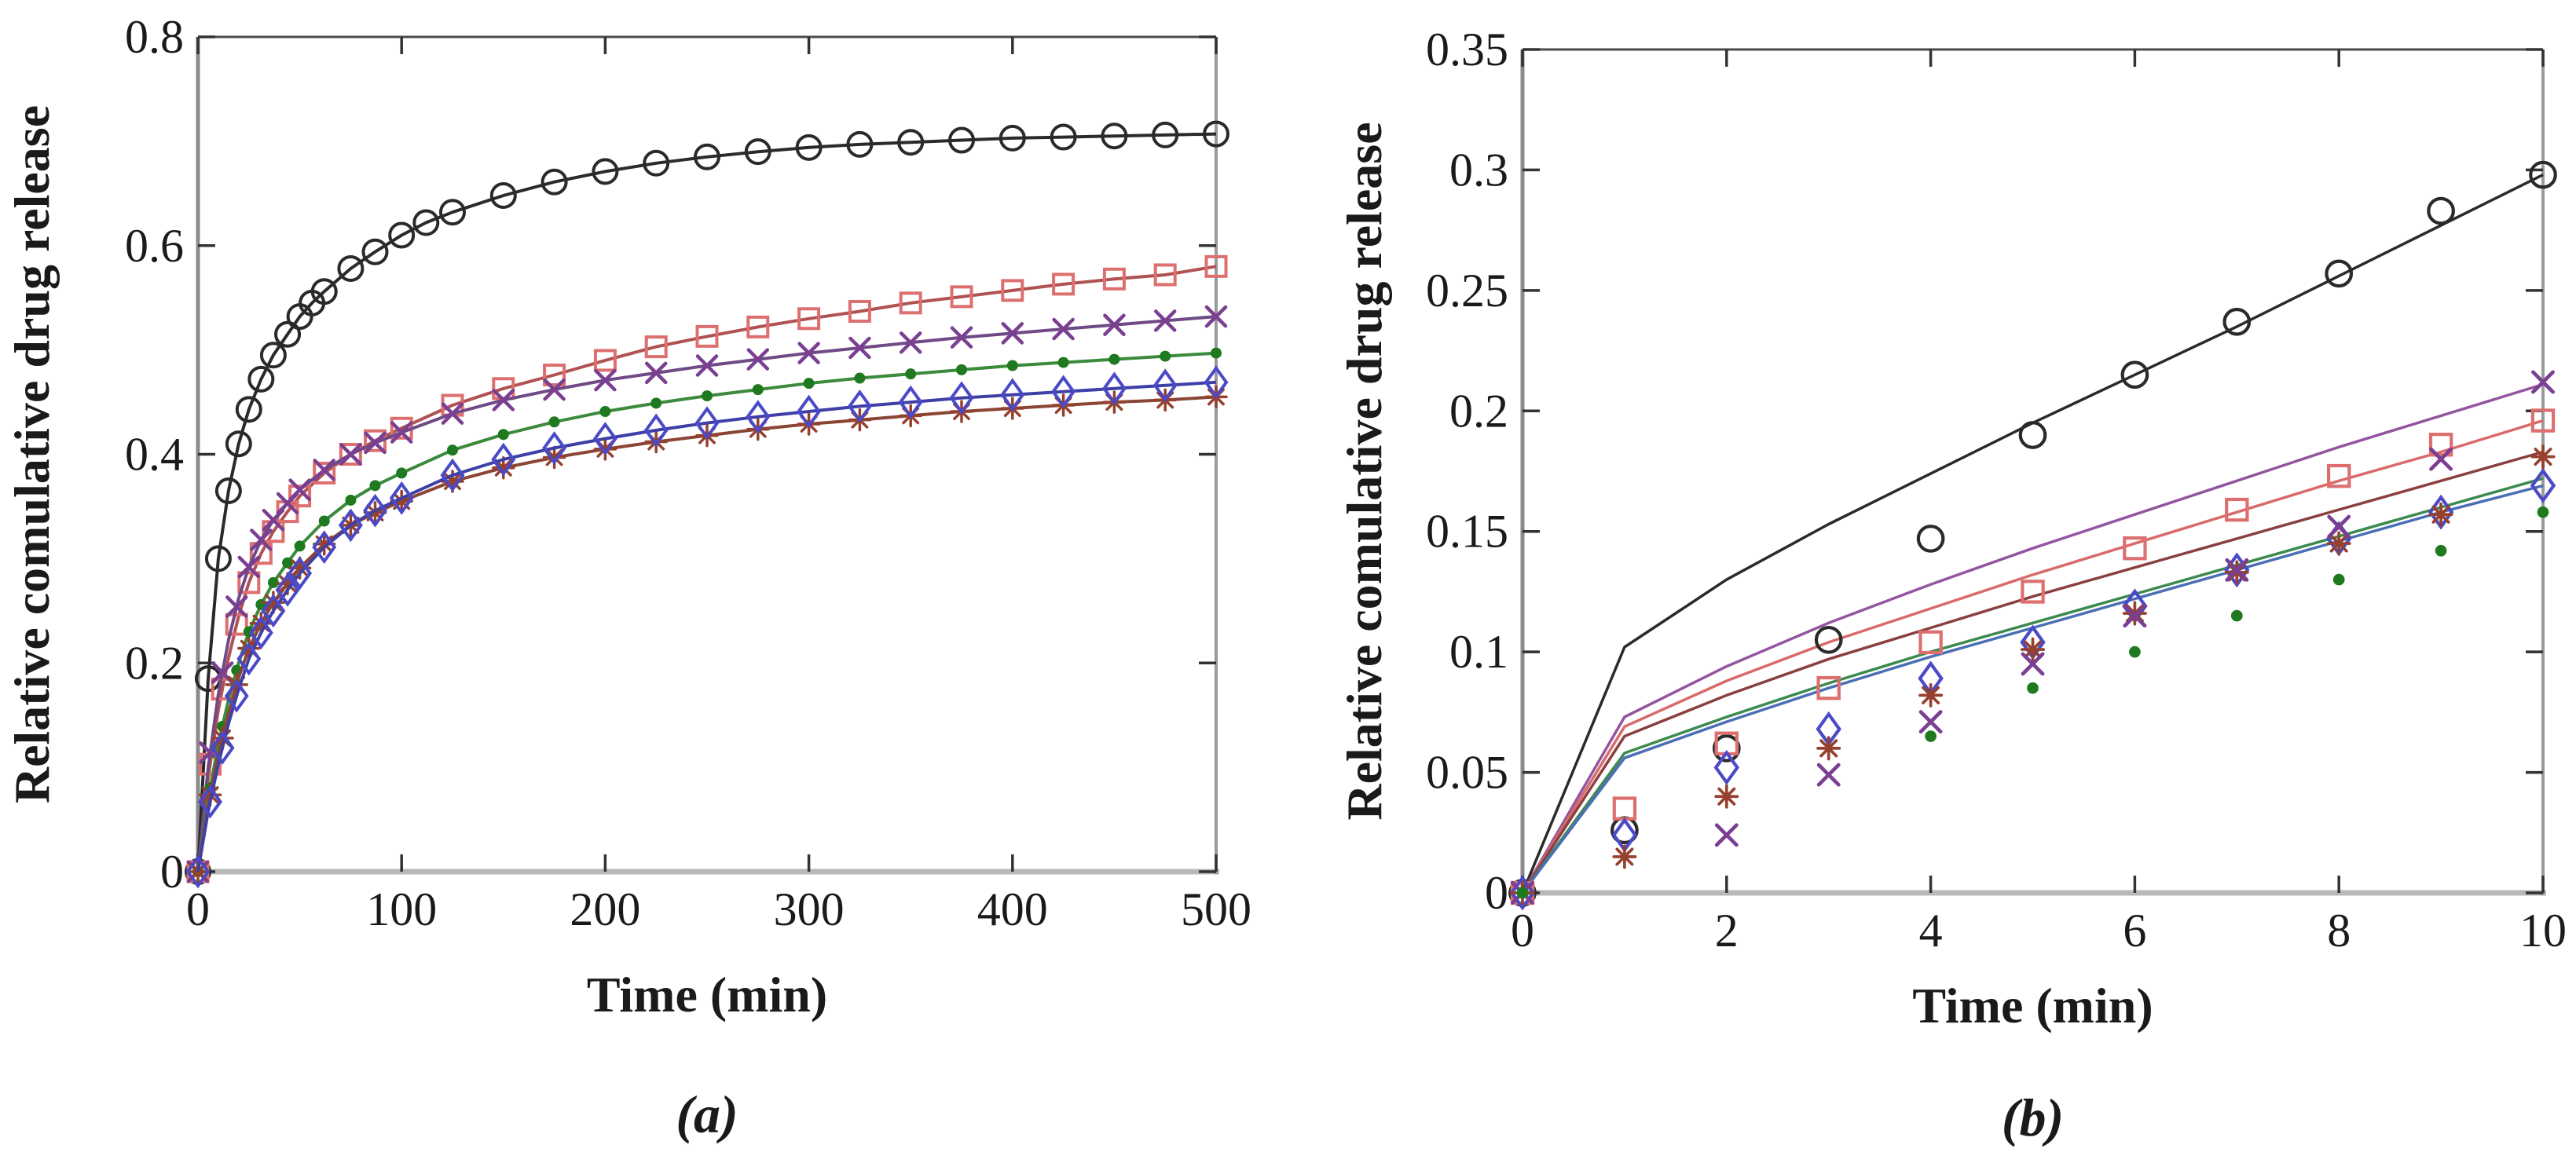 This screenshot has height=1174, width=2576. I want to click on y-tick-label: 0.4, so click(154, 455).